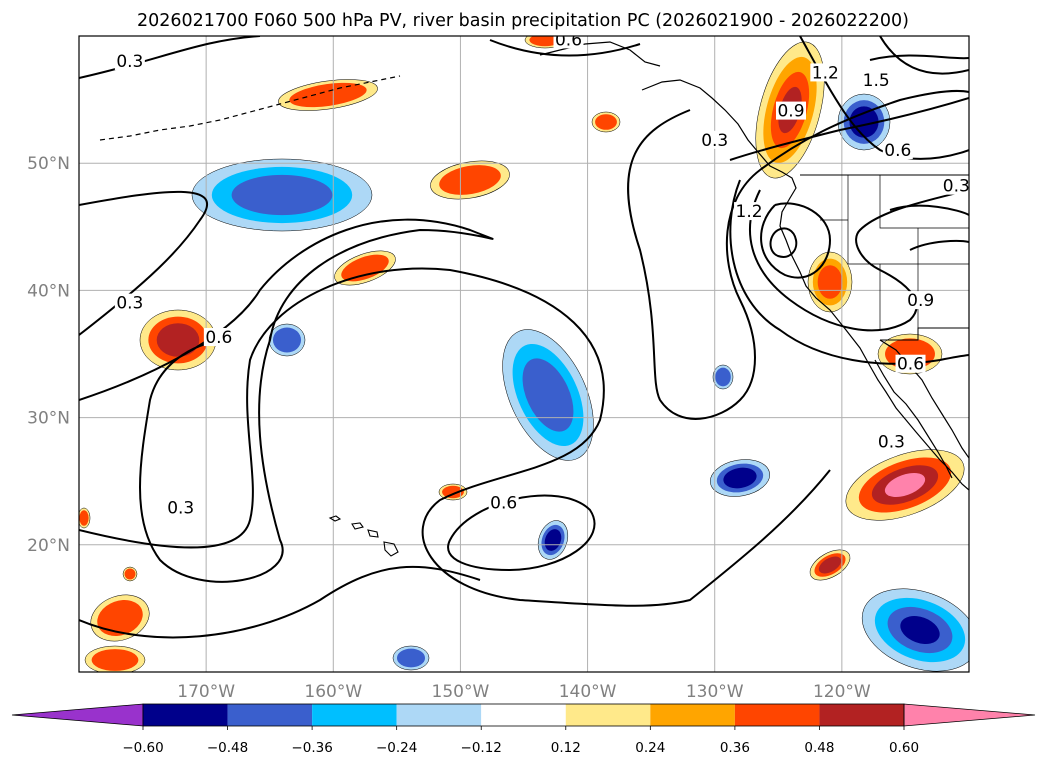  I want to click on colorbar-frame, so click(523, 715).